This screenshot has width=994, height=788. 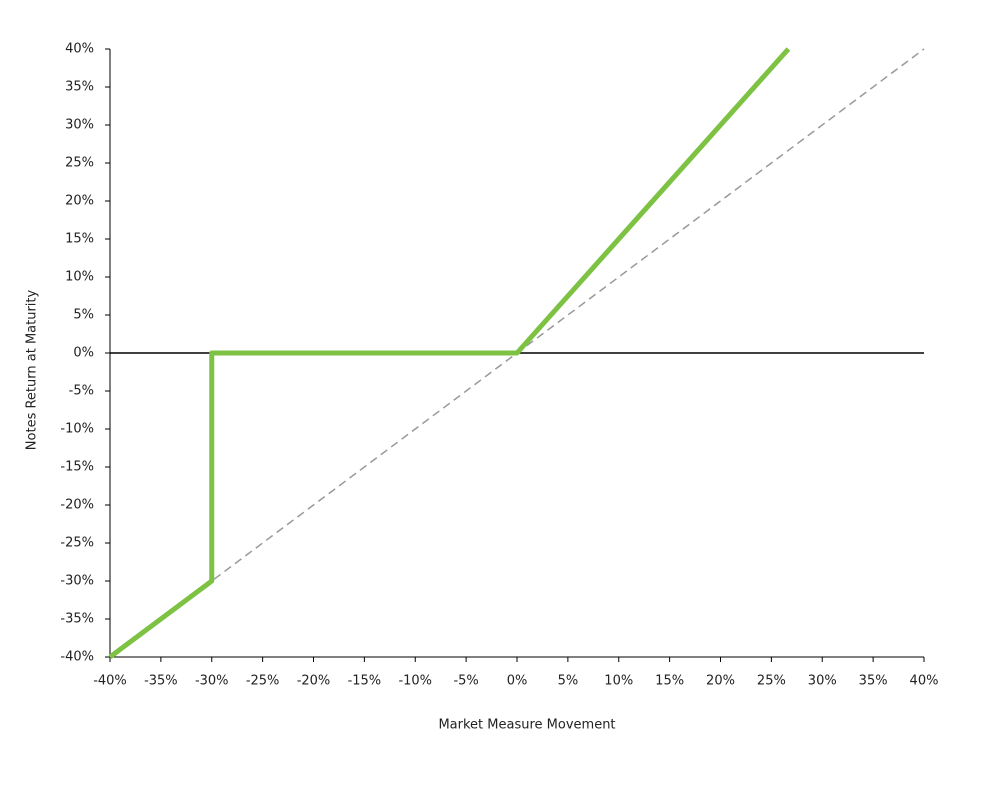 I want to click on x-tick-label: -25%, so click(x=263, y=681).